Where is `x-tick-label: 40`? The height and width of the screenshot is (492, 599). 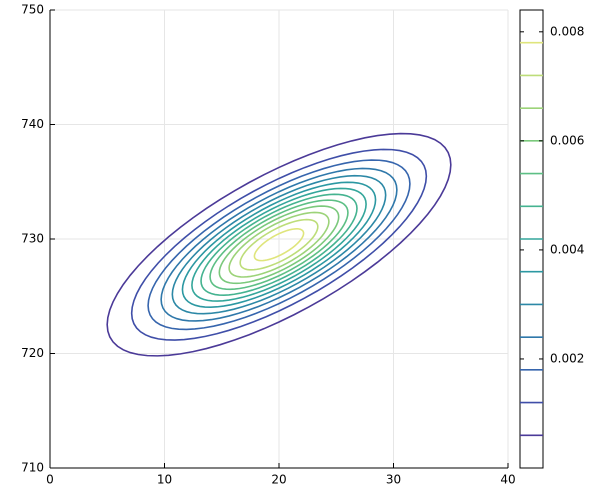
x-tick-label: 40 is located at coordinates (507, 480).